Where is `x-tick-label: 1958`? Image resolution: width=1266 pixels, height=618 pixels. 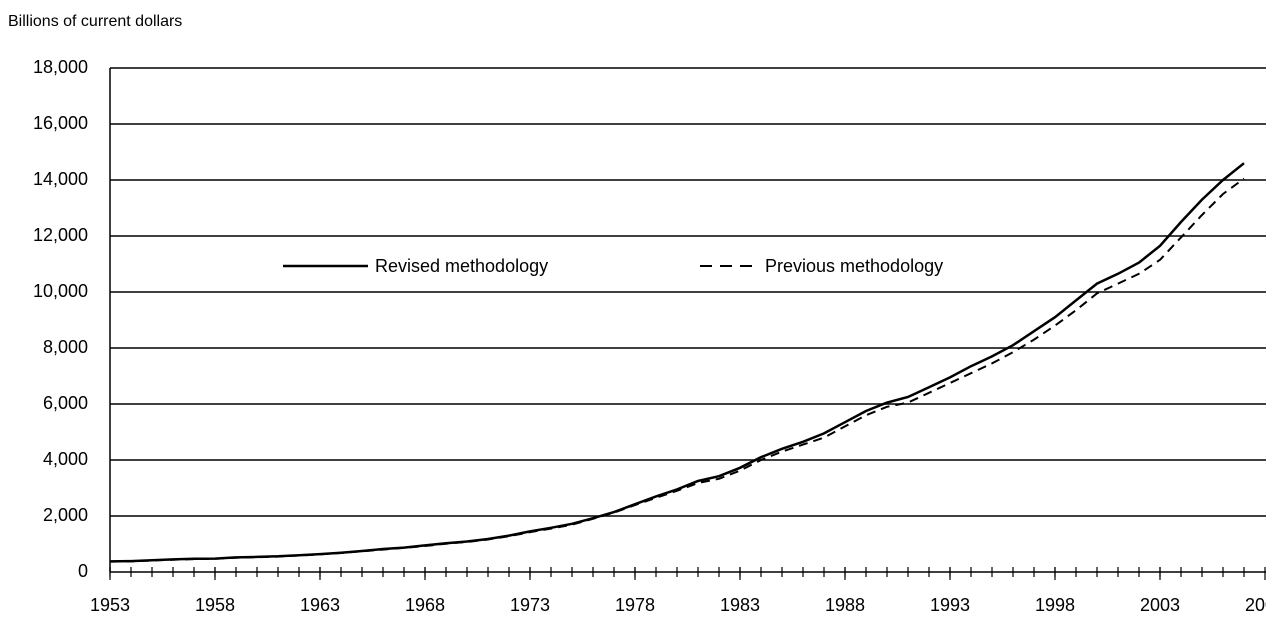 x-tick-label: 1958 is located at coordinates (215, 605).